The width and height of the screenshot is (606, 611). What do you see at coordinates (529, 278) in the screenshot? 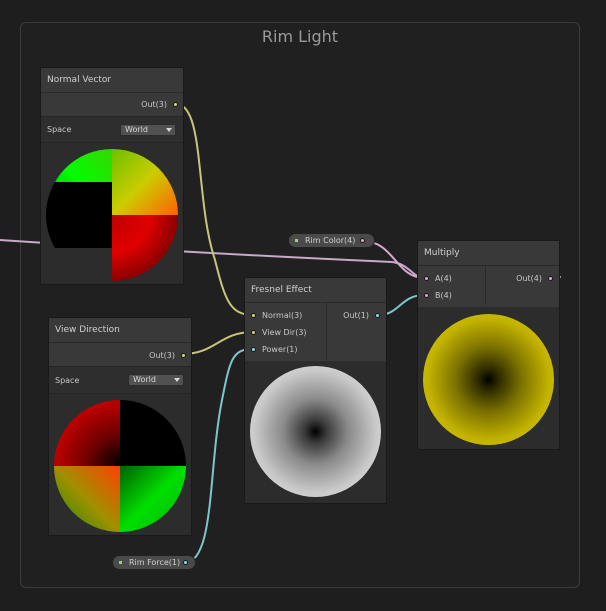
I see `output-label: Out(4)` at bounding box center [529, 278].